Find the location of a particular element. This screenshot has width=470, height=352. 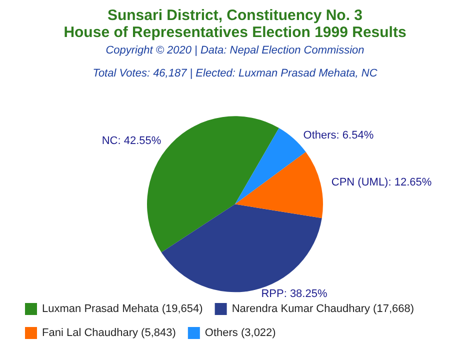

chart-subtitle: Copyright © 2020 | Data: Nepal Election Commission is located at coordinates (235, 50).